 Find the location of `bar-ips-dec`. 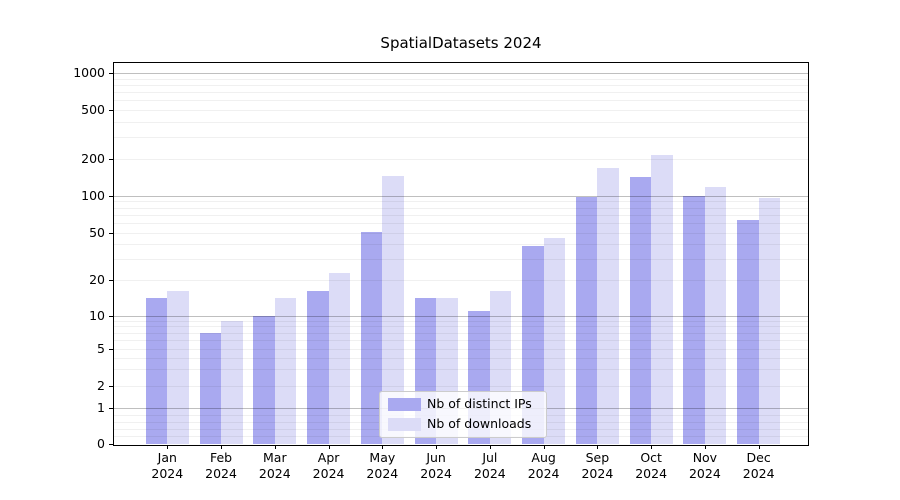

bar-ips-dec is located at coordinates (748, 331).